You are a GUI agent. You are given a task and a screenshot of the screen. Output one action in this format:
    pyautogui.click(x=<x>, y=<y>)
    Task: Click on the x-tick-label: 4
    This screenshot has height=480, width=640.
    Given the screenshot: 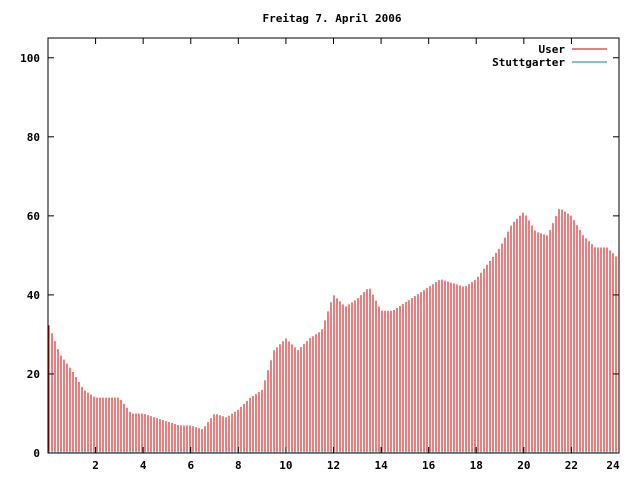 What is the action you would take?
    pyautogui.click(x=143, y=465)
    